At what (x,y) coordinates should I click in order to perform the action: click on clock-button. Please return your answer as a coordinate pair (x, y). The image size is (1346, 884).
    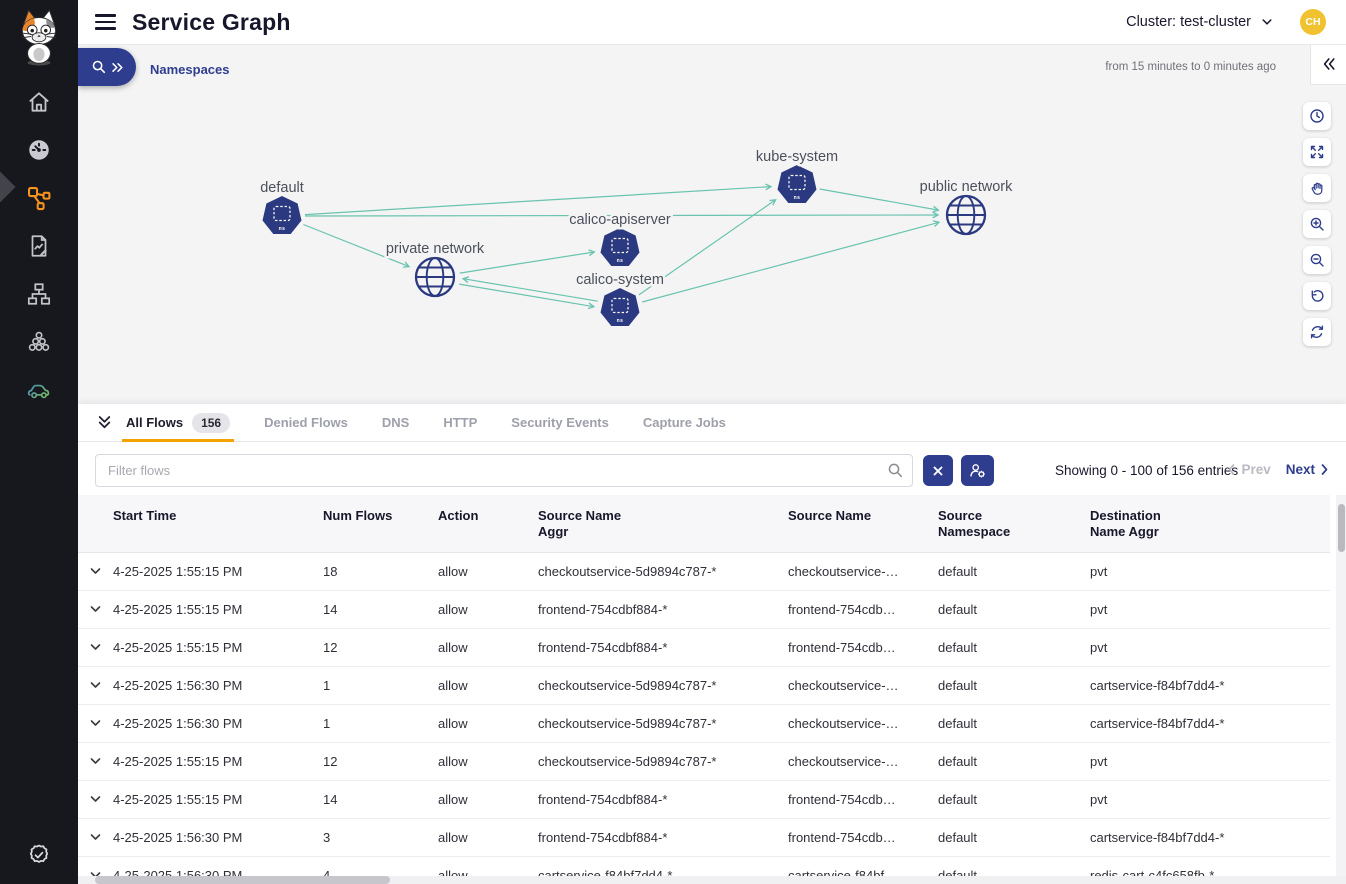
    Looking at the image, I should click on (1317, 116).